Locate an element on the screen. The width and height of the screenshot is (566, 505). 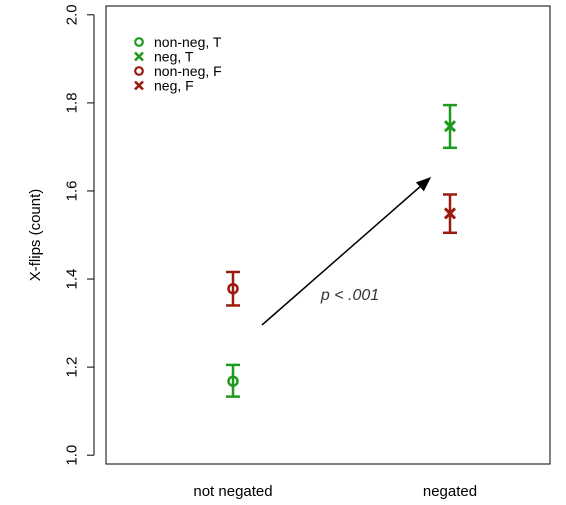
x-tick-label: negated is located at coordinates (450, 491).